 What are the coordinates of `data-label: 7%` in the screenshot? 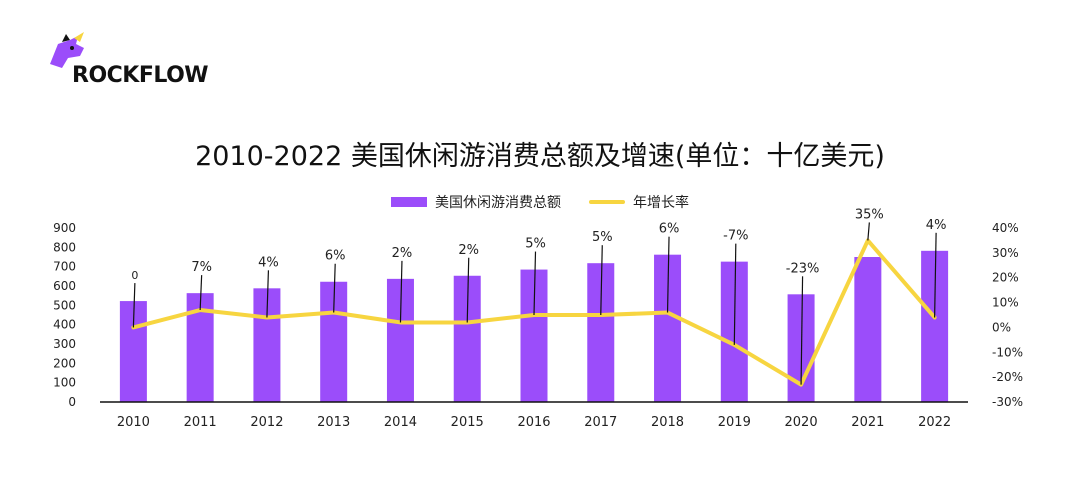 It's located at (201, 267).